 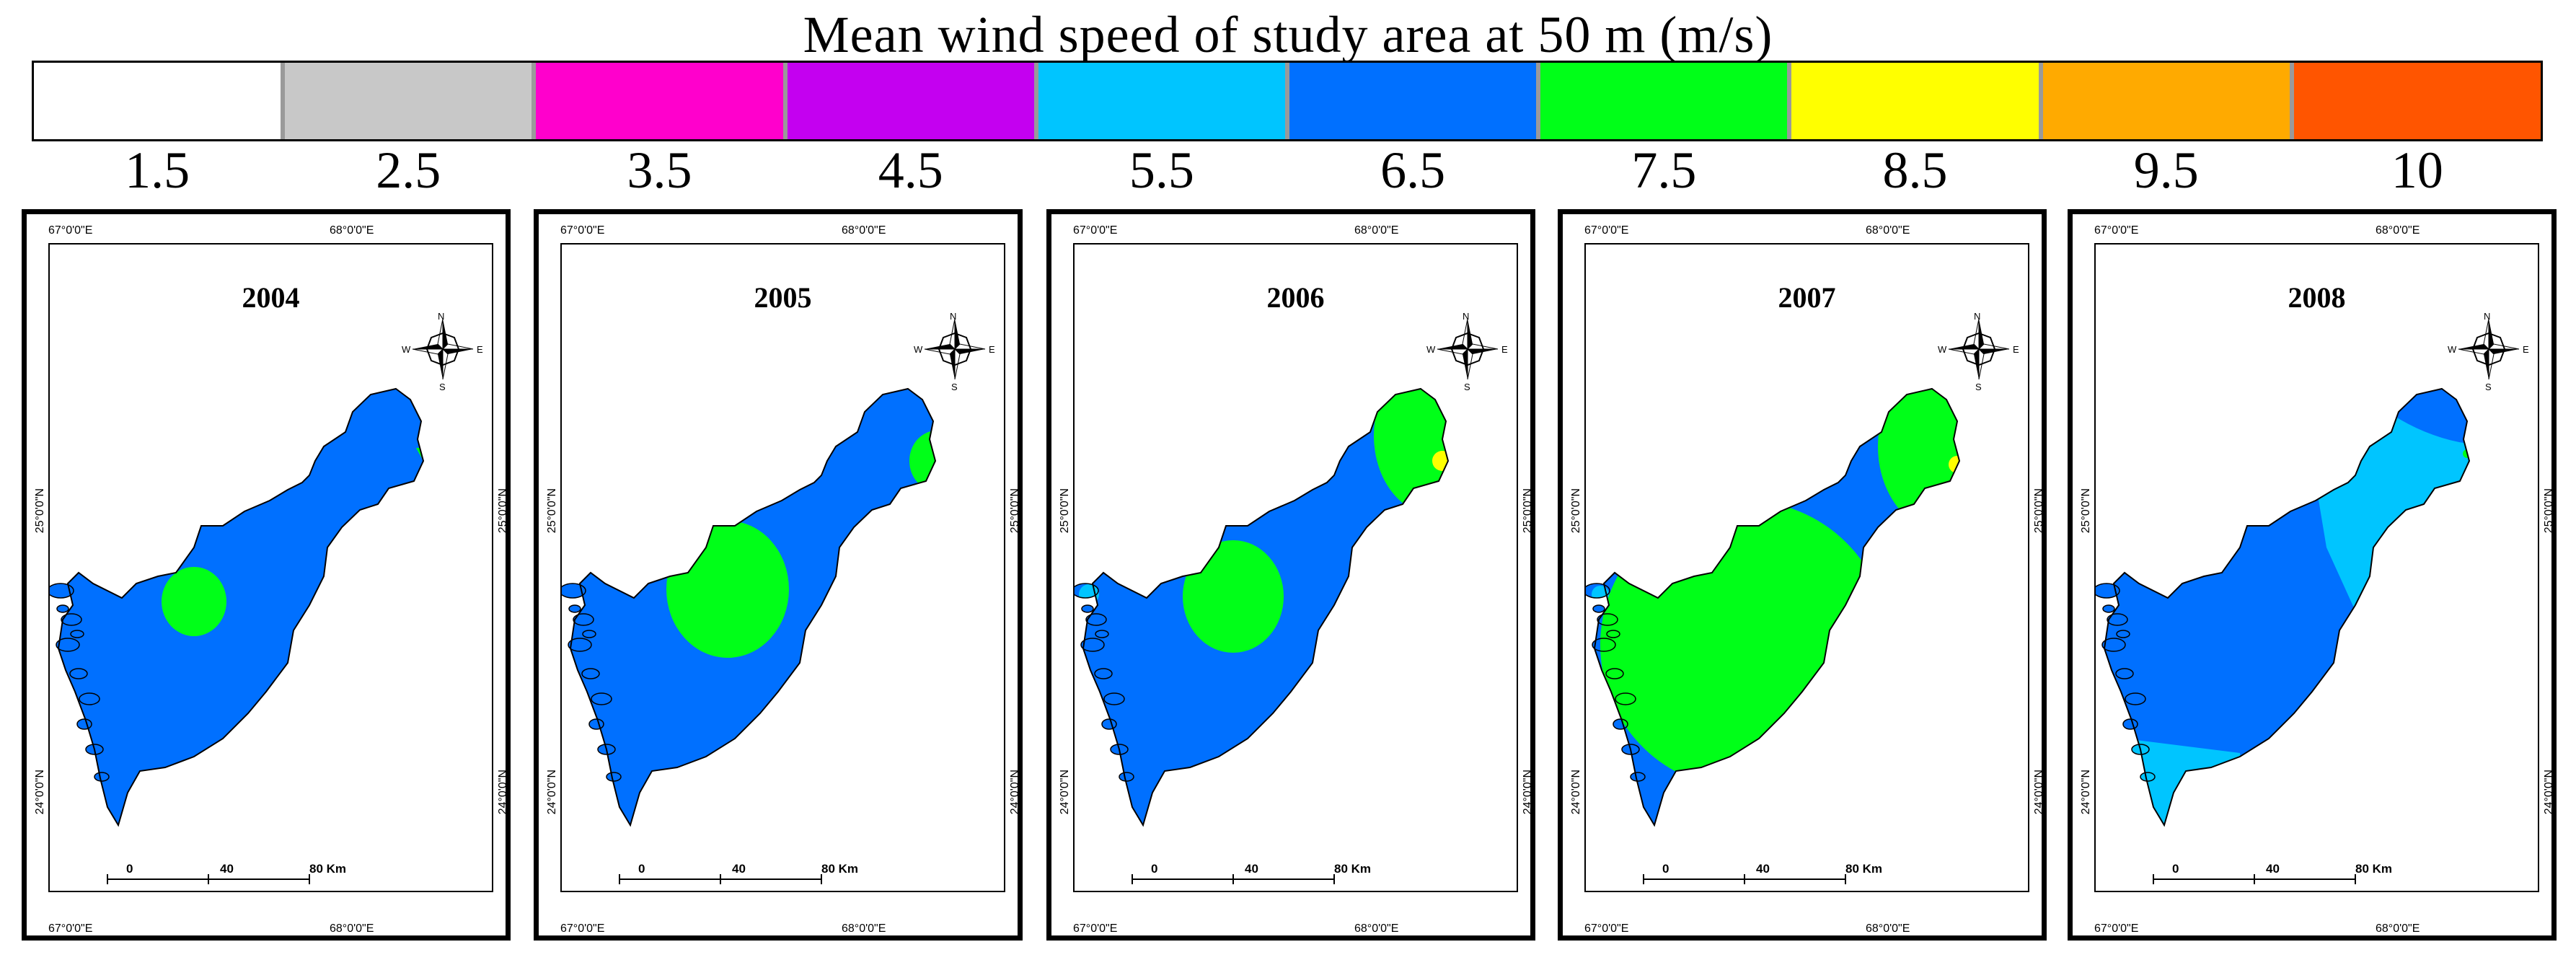 I want to click on compass-letter-s: S, so click(x=442, y=387).